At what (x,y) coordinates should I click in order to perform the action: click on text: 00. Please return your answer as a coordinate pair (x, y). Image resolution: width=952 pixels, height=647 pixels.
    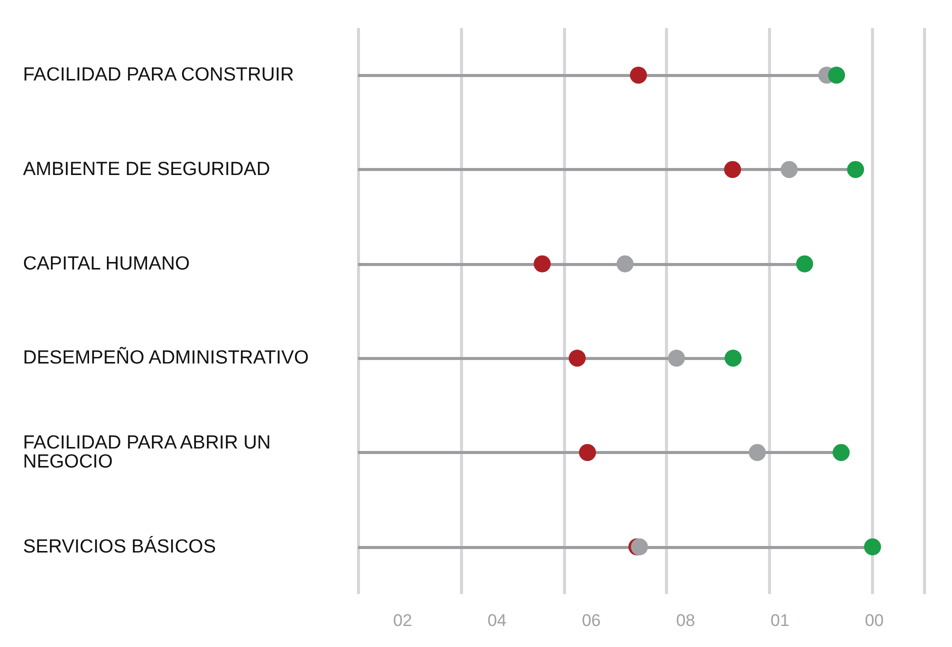
    Looking at the image, I should click on (874, 620).